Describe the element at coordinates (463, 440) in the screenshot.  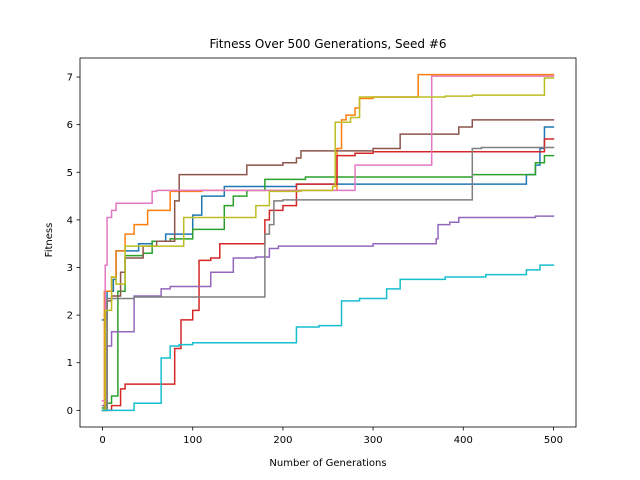
I see `x-tick-label: 400` at that location.